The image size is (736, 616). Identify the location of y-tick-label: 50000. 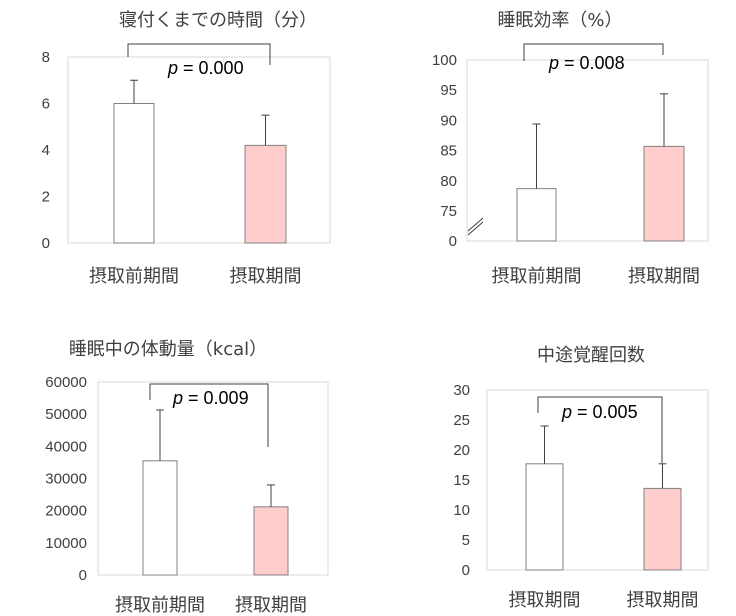
(66, 414).